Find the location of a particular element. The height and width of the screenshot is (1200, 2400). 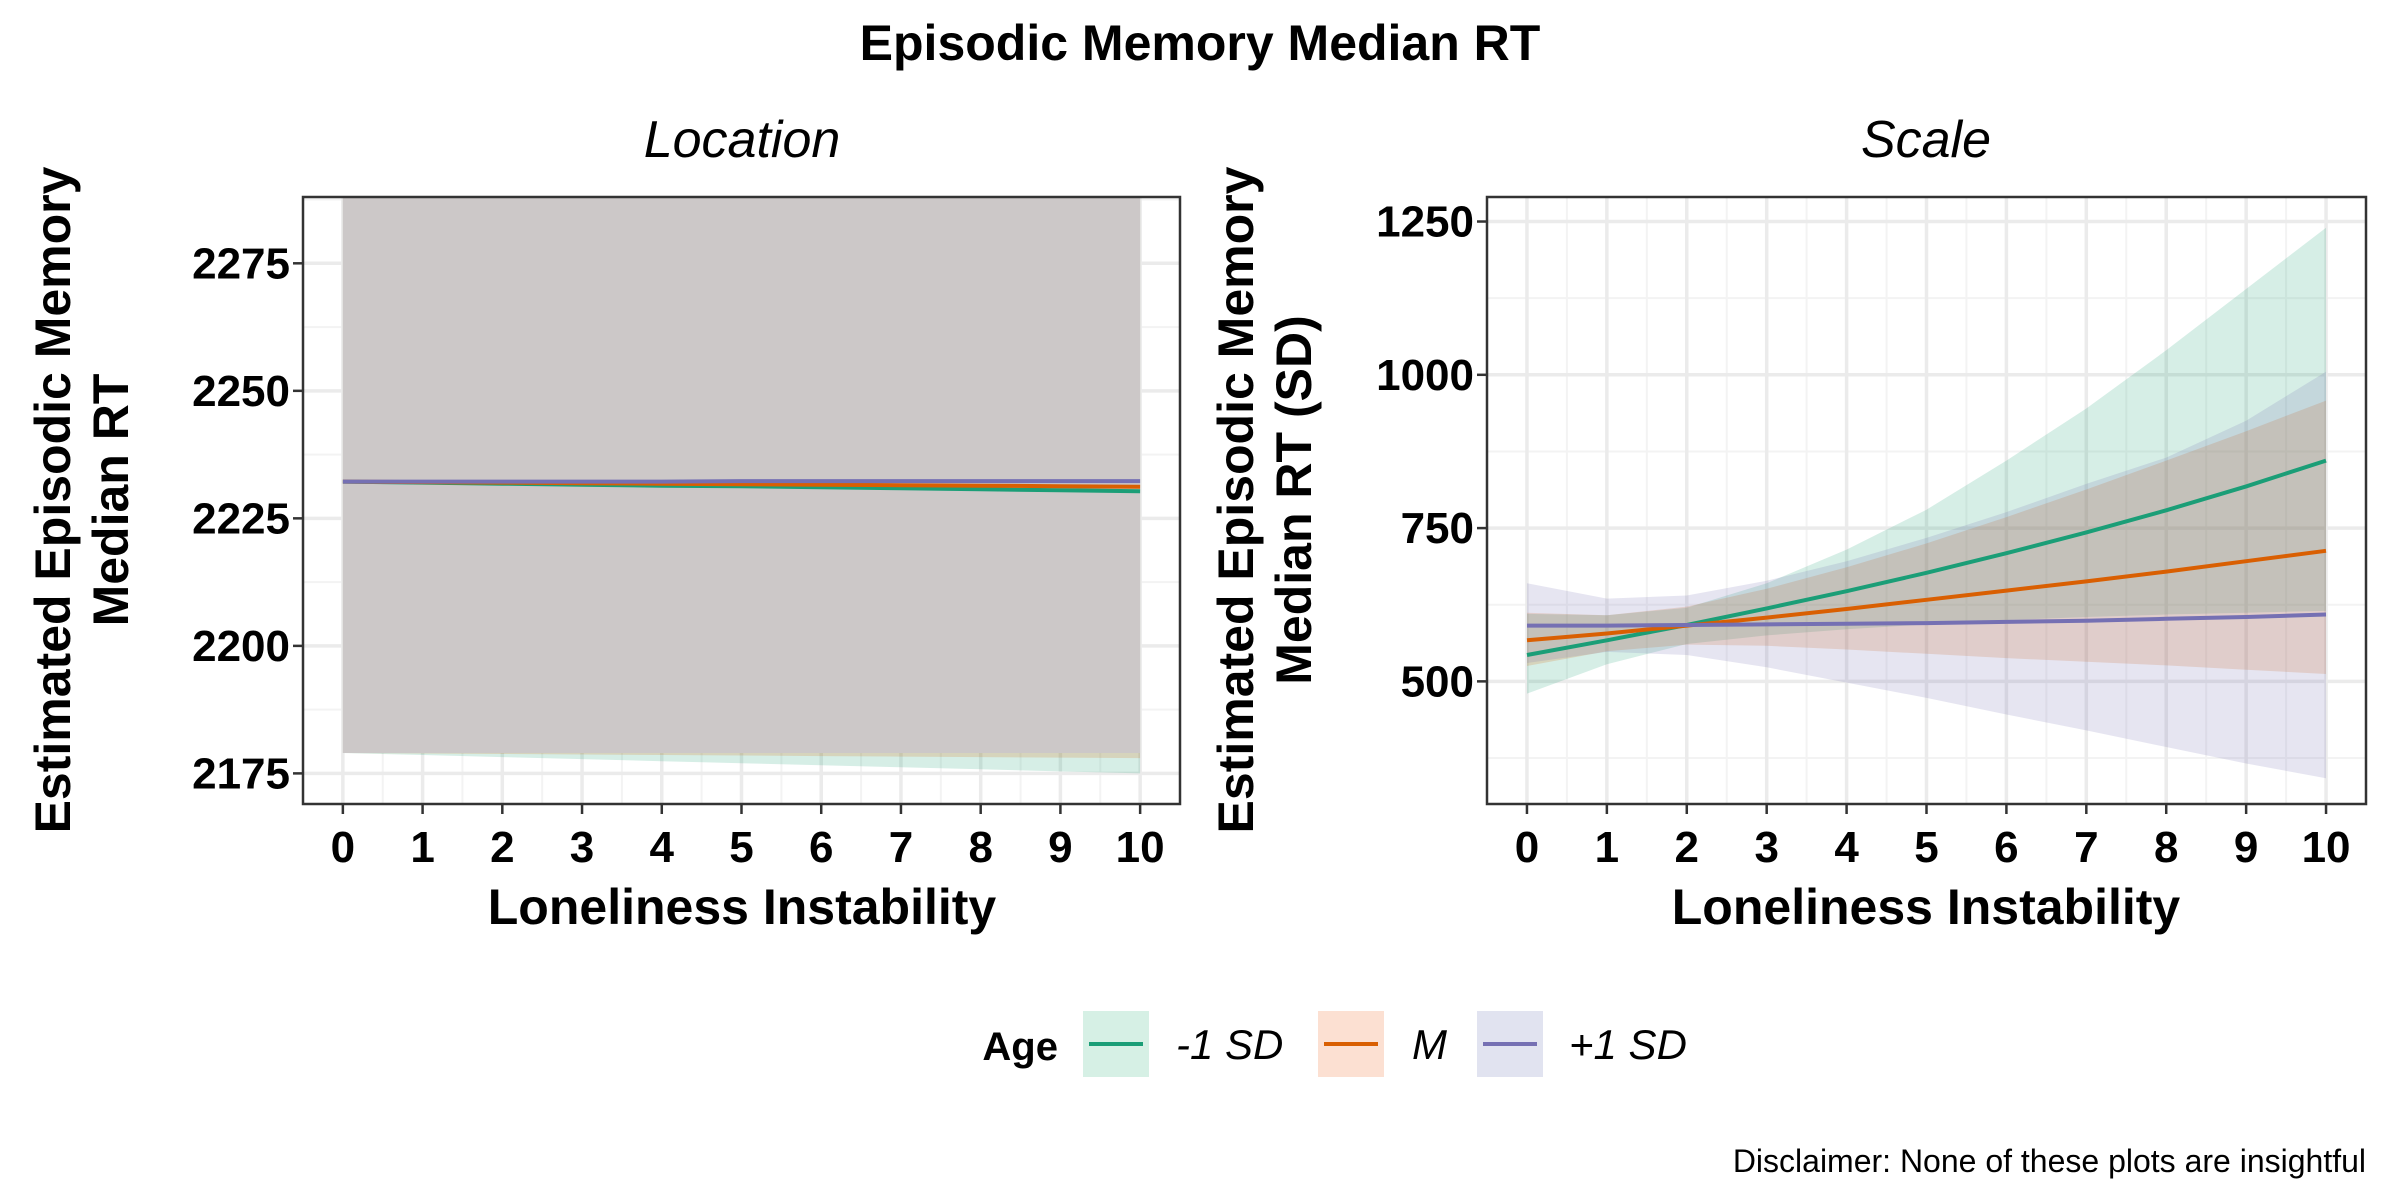

location-line-plusminus-1-sd is located at coordinates (741, 481).